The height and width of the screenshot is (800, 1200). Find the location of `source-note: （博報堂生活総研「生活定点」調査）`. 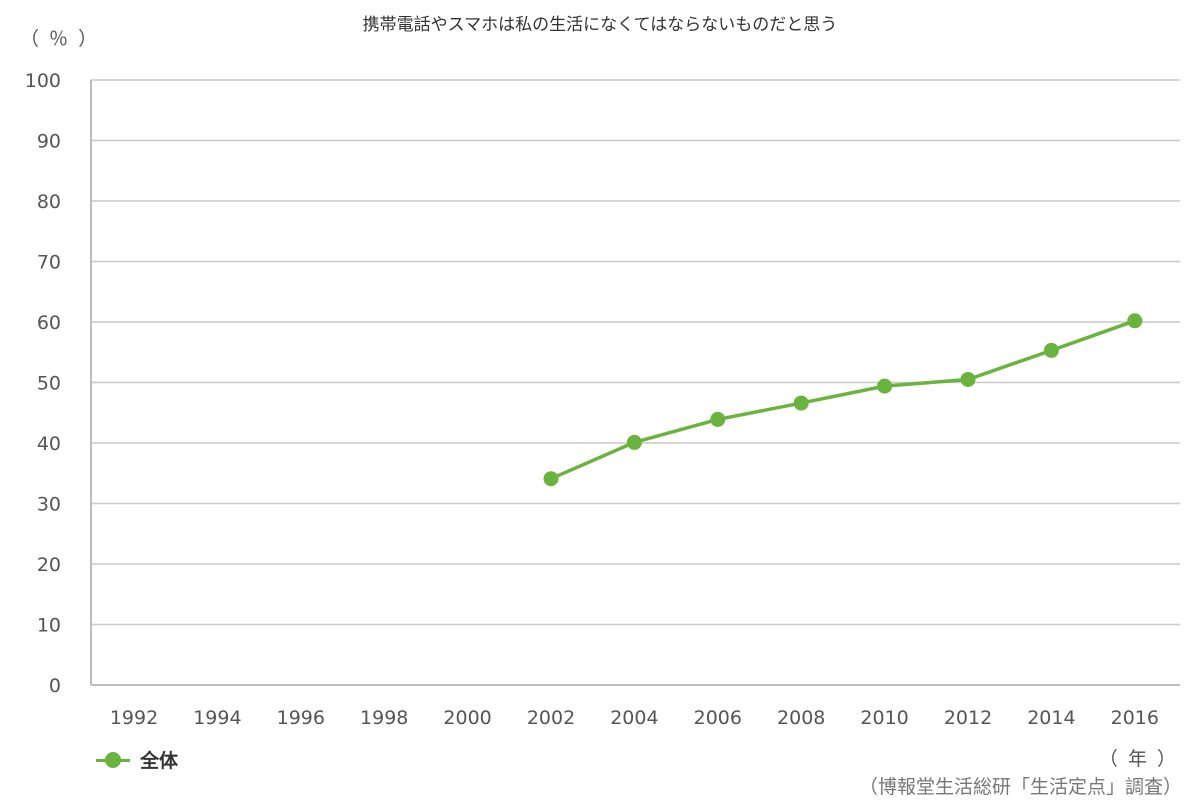

source-note: （博報堂生活総研「生活定点」調査） is located at coordinates (1020, 787).